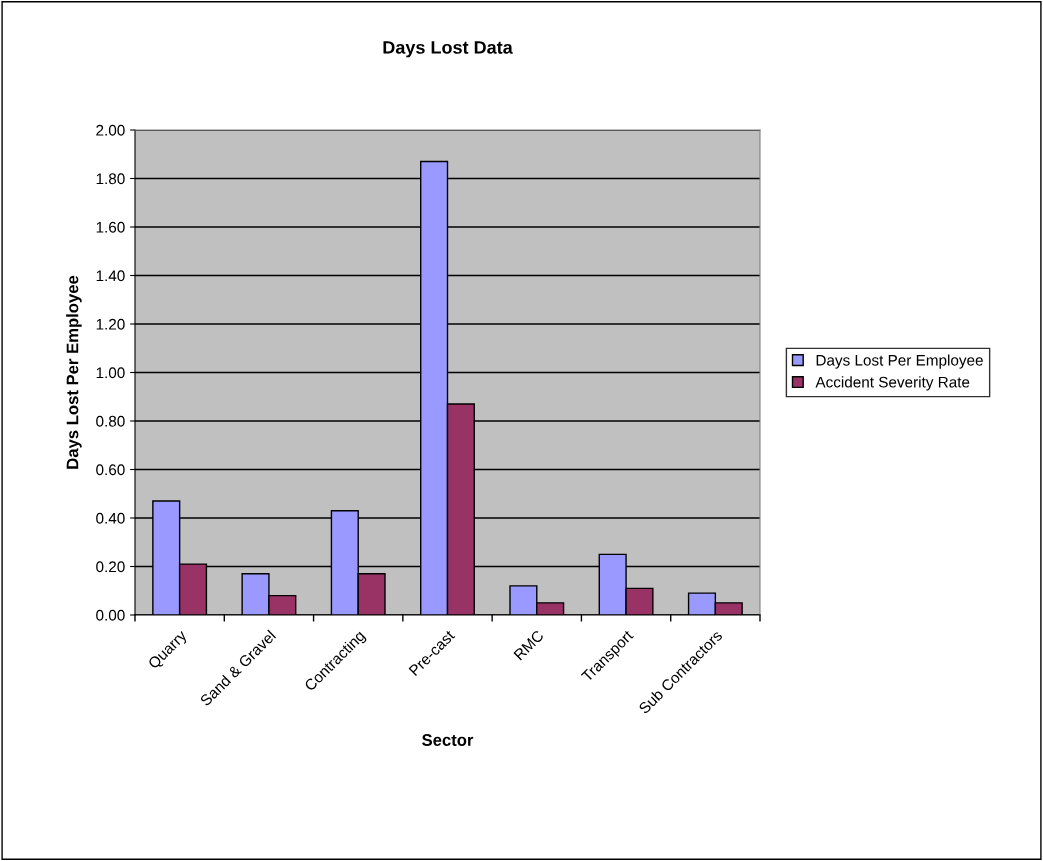 This screenshot has height=861, width=1043. I want to click on y-axis-title: Days Lost Per Employee, so click(74, 372).